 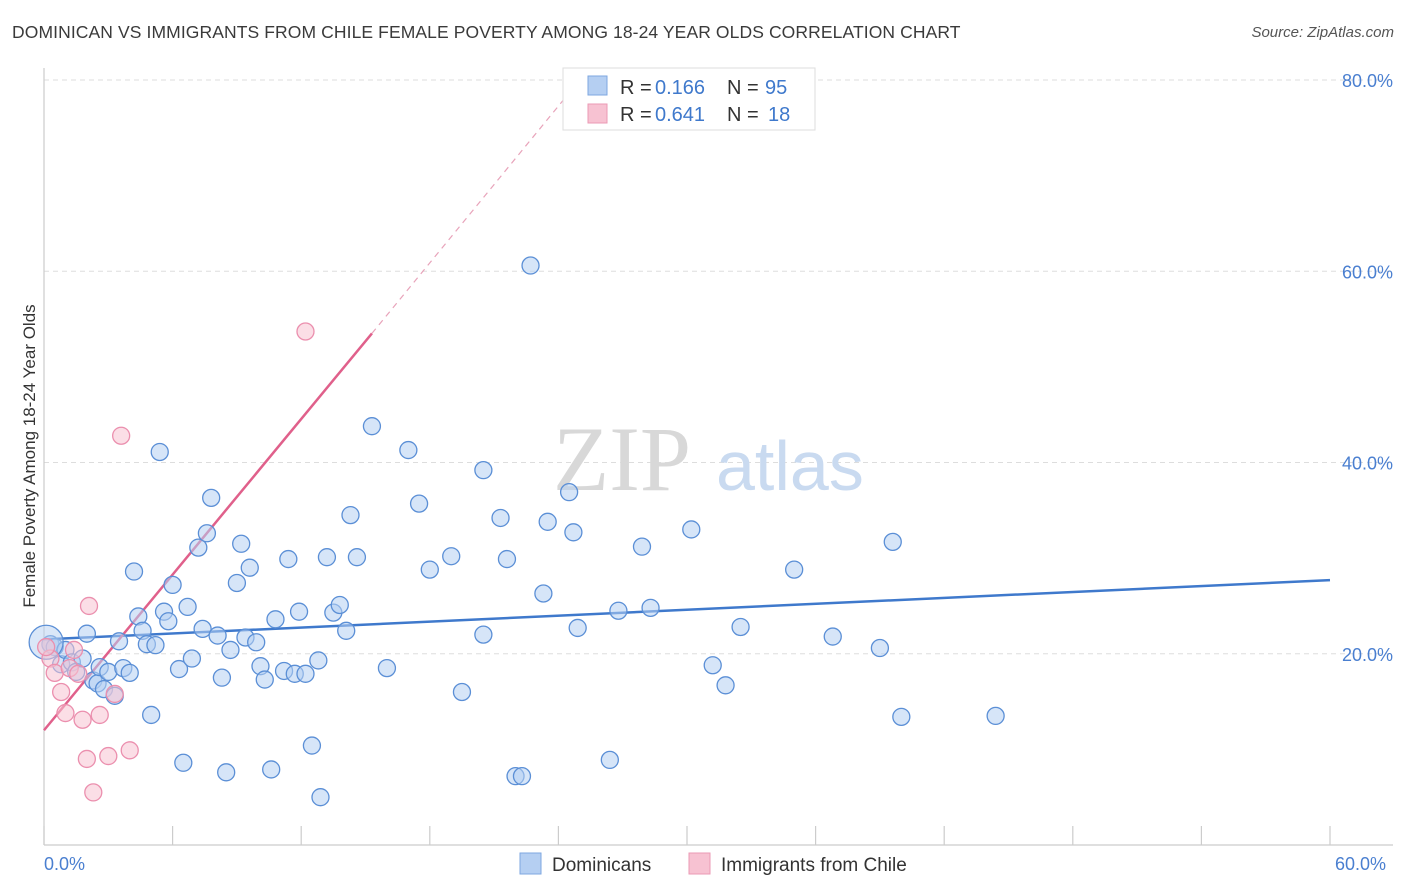 I want to click on legend-swatch-pink, so click(x=597, y=113).